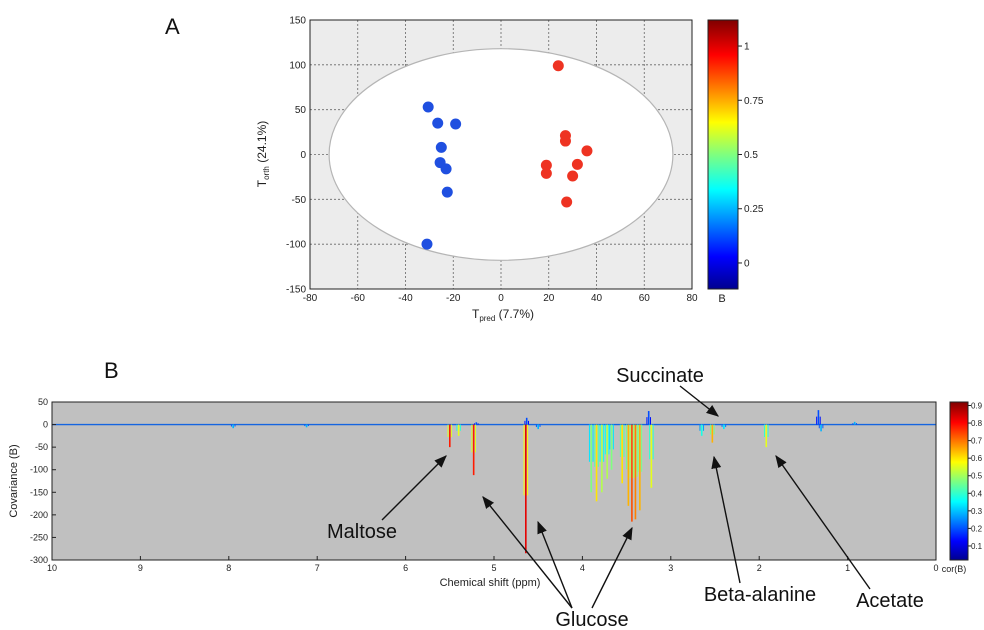  Describe the element at coordinates (493, 568) in the screenshot. I see `x-tick-label: 5` at that location.